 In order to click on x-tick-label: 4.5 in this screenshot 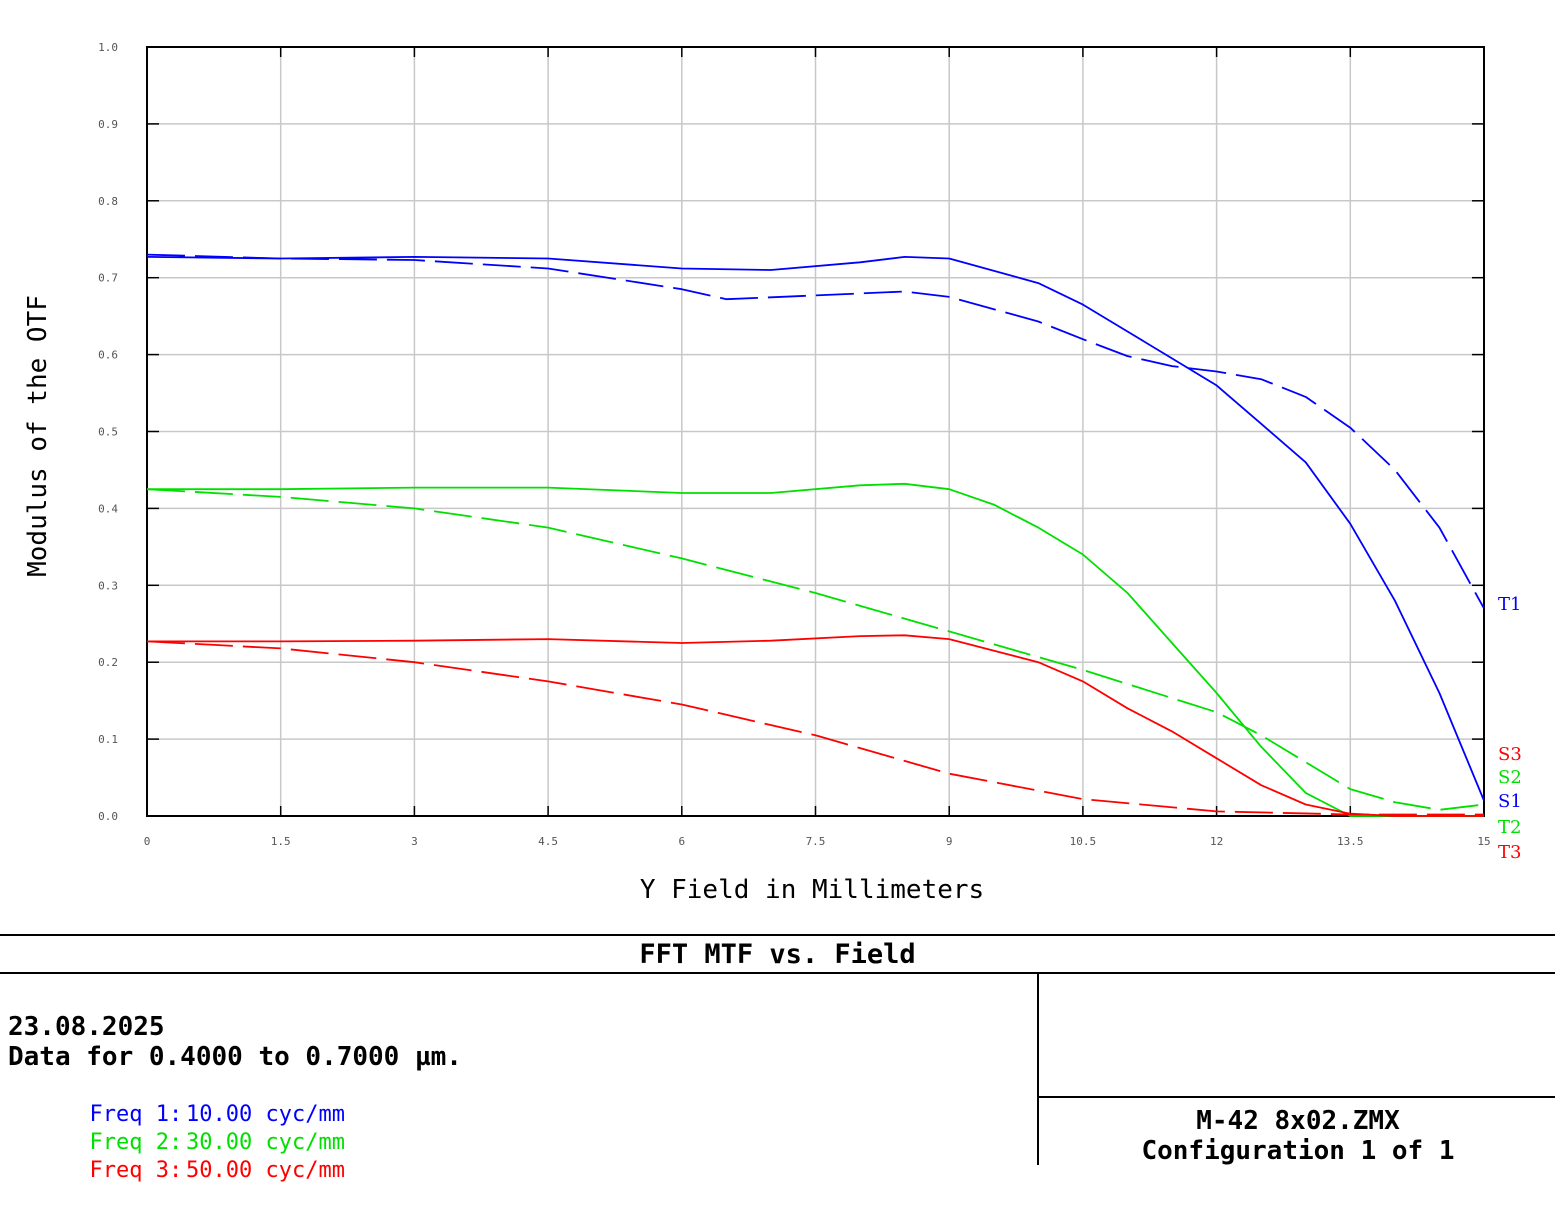, I will do `click(548, 841)`.